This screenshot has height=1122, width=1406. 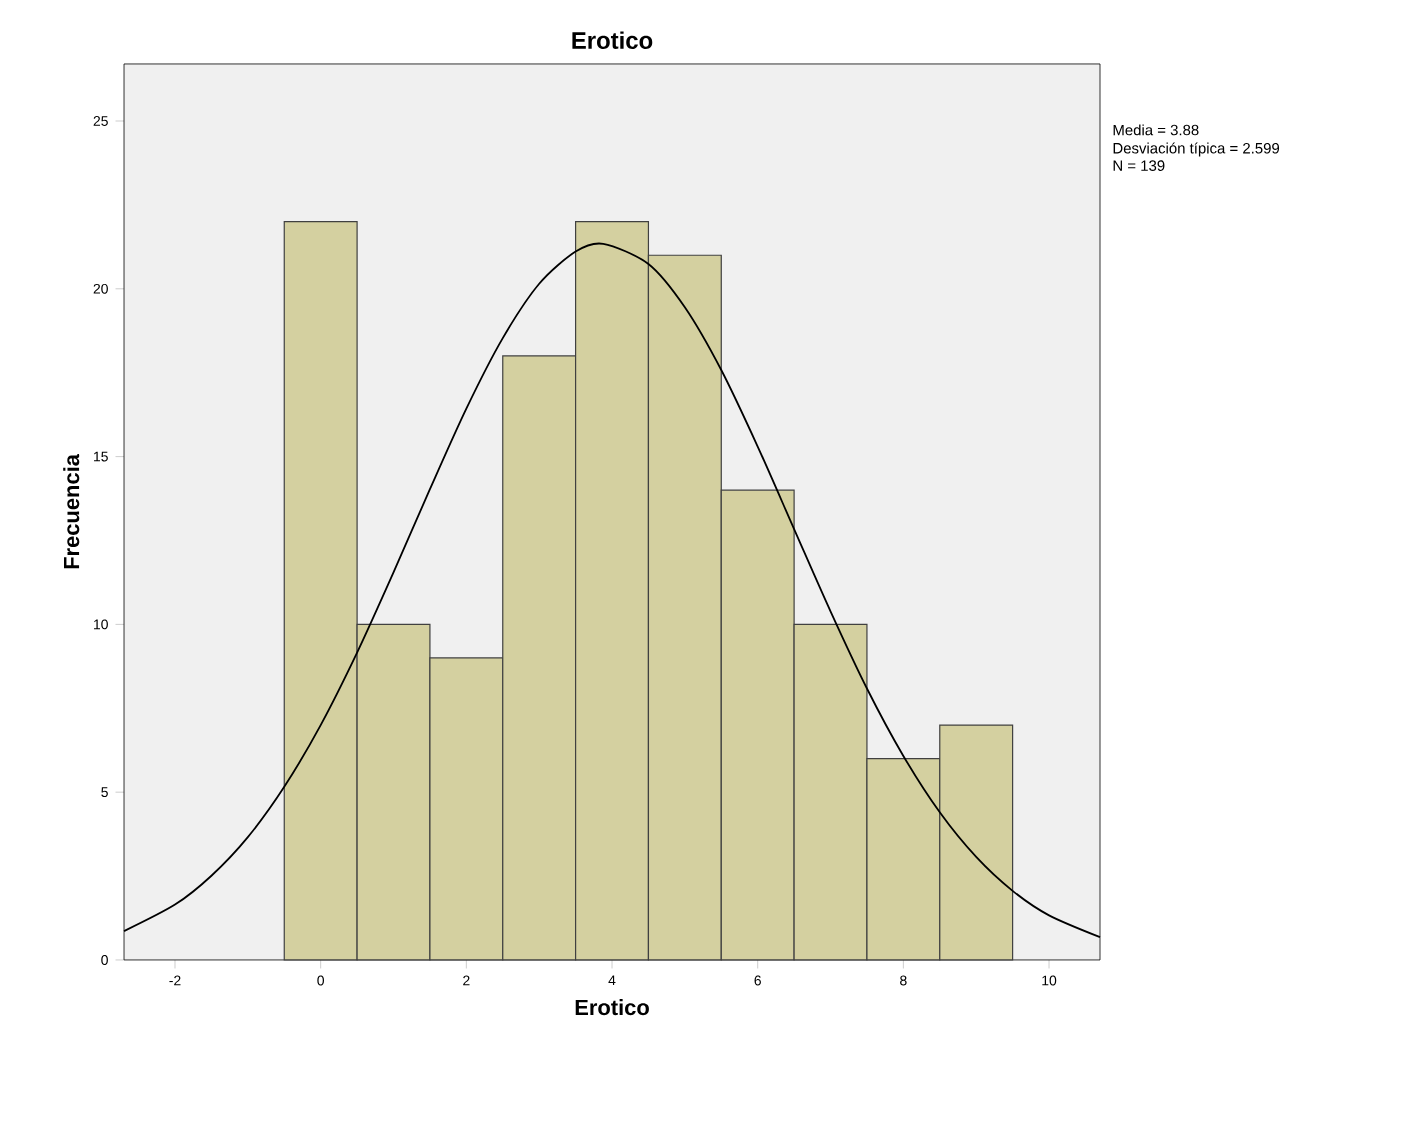 What do you see at coordinates (612, 40) in the screenshot?
I see `chart-title: Erotico` at bounding box center [612, 40].